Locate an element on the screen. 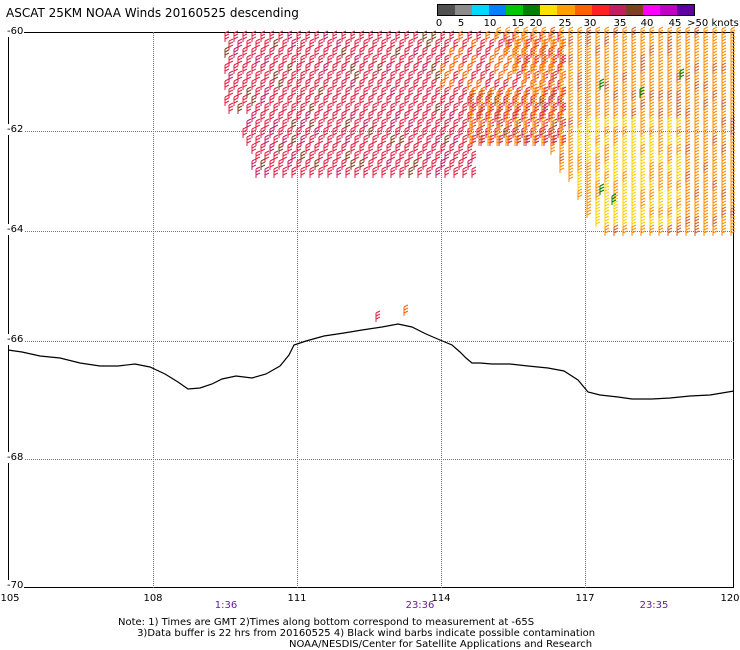  legend-label: 40 is located at coordinates (647, 23).